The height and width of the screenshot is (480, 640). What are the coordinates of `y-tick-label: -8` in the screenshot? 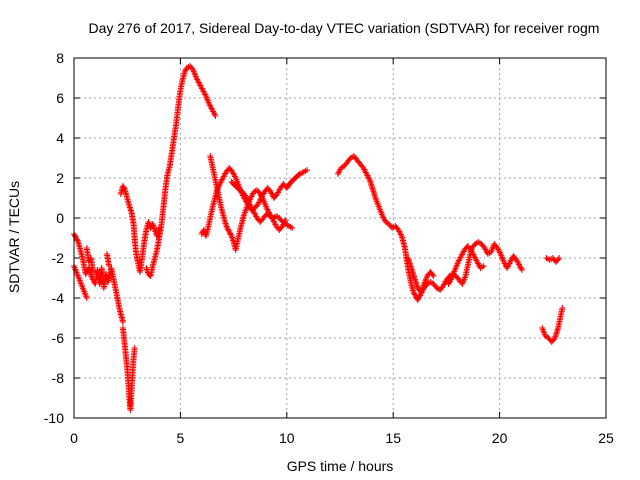 It's located at (58, 378).